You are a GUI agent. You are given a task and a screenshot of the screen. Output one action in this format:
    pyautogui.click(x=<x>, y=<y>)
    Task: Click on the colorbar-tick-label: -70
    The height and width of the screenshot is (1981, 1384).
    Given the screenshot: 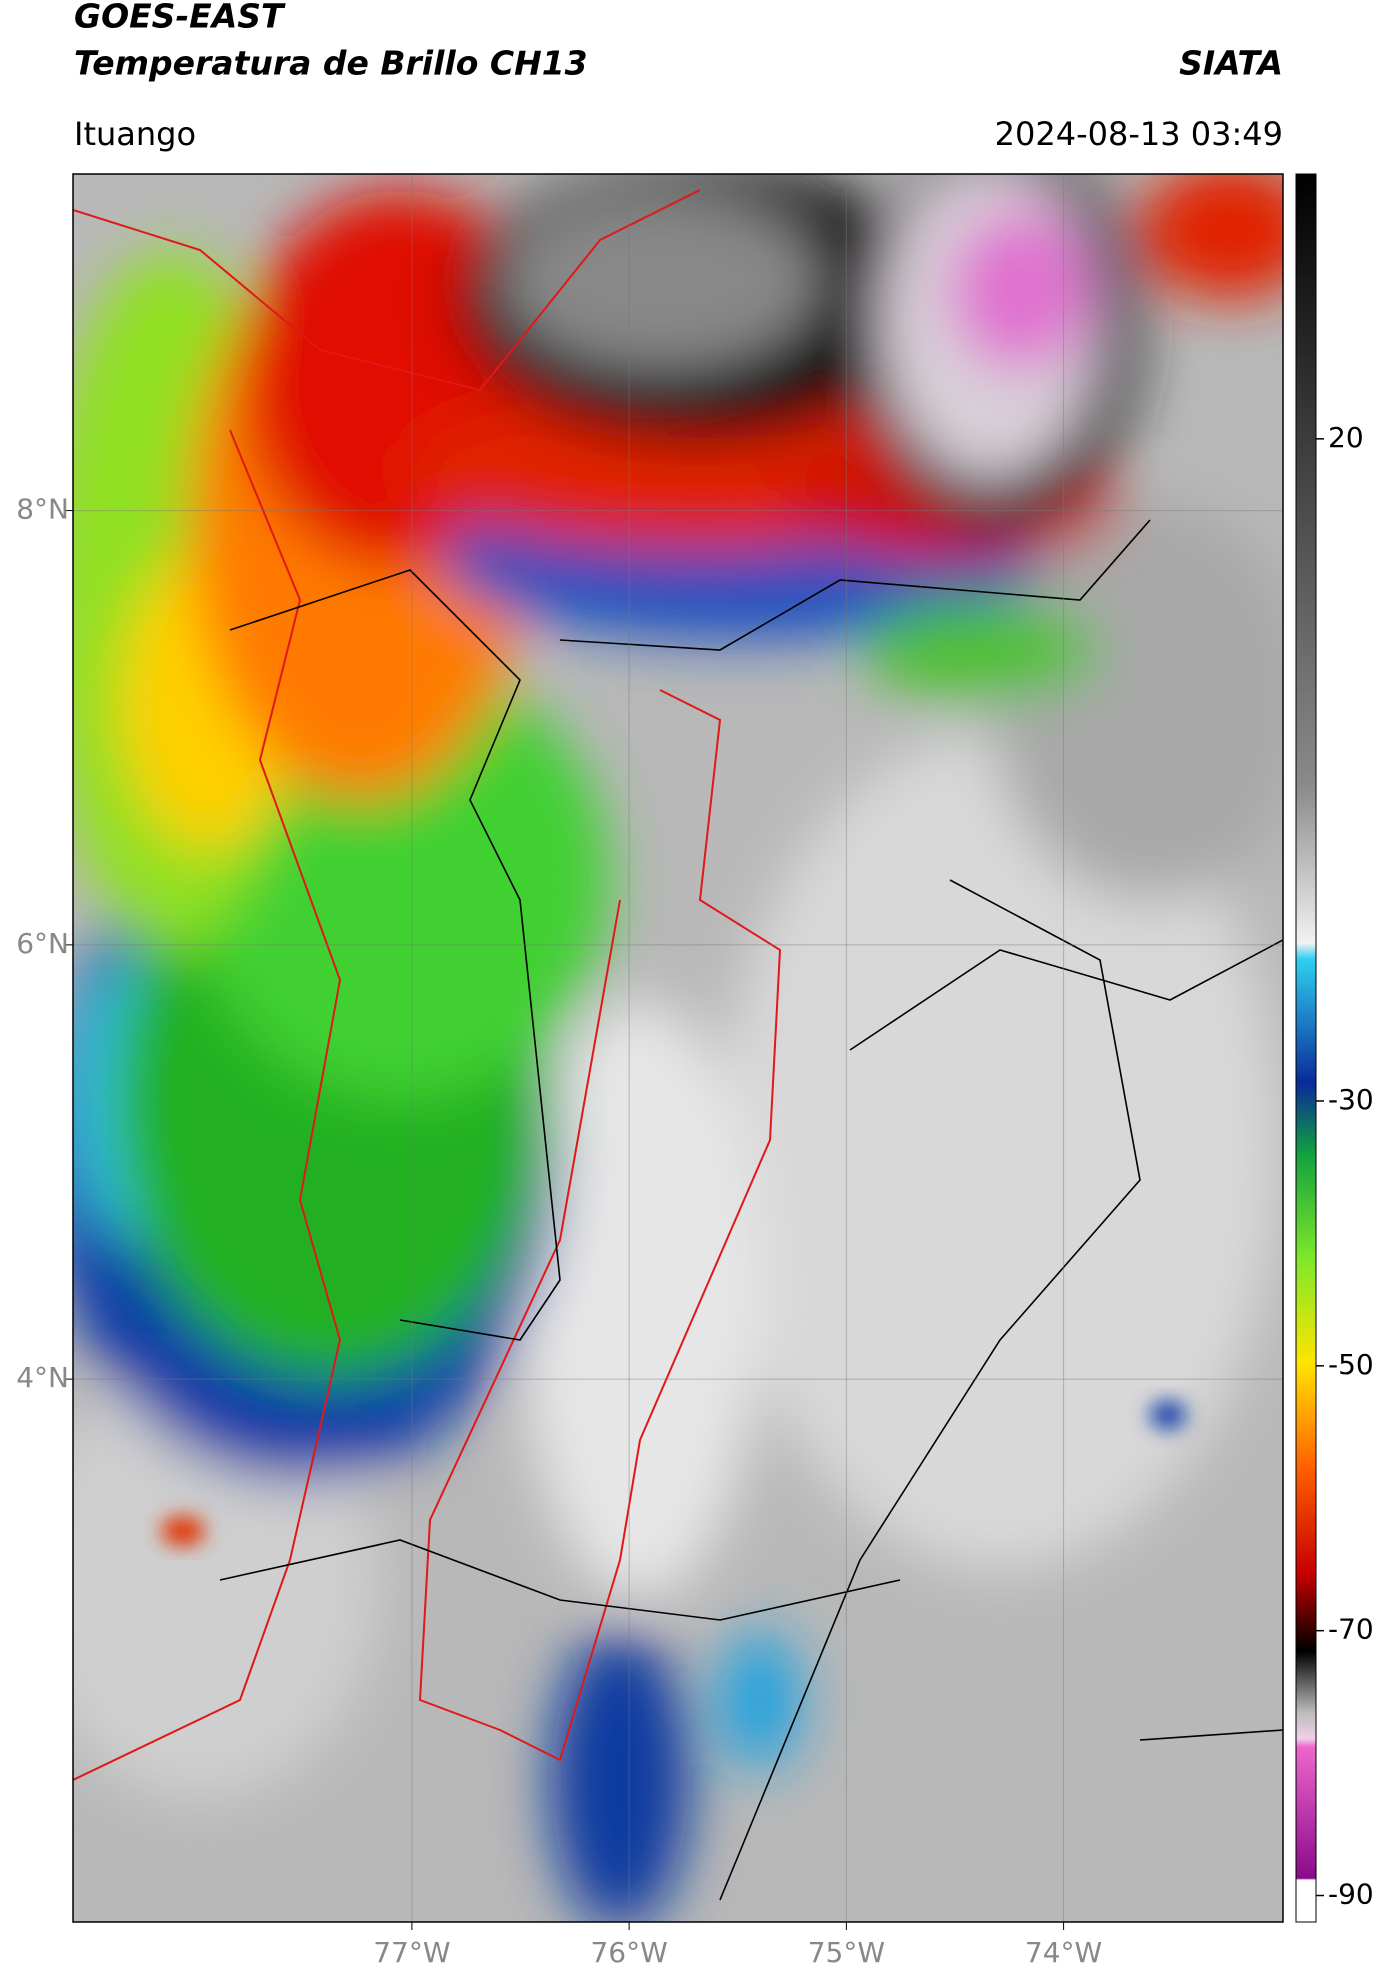 What is the action you would take?
    pyautogui.click(x=1351, y=1629)
    